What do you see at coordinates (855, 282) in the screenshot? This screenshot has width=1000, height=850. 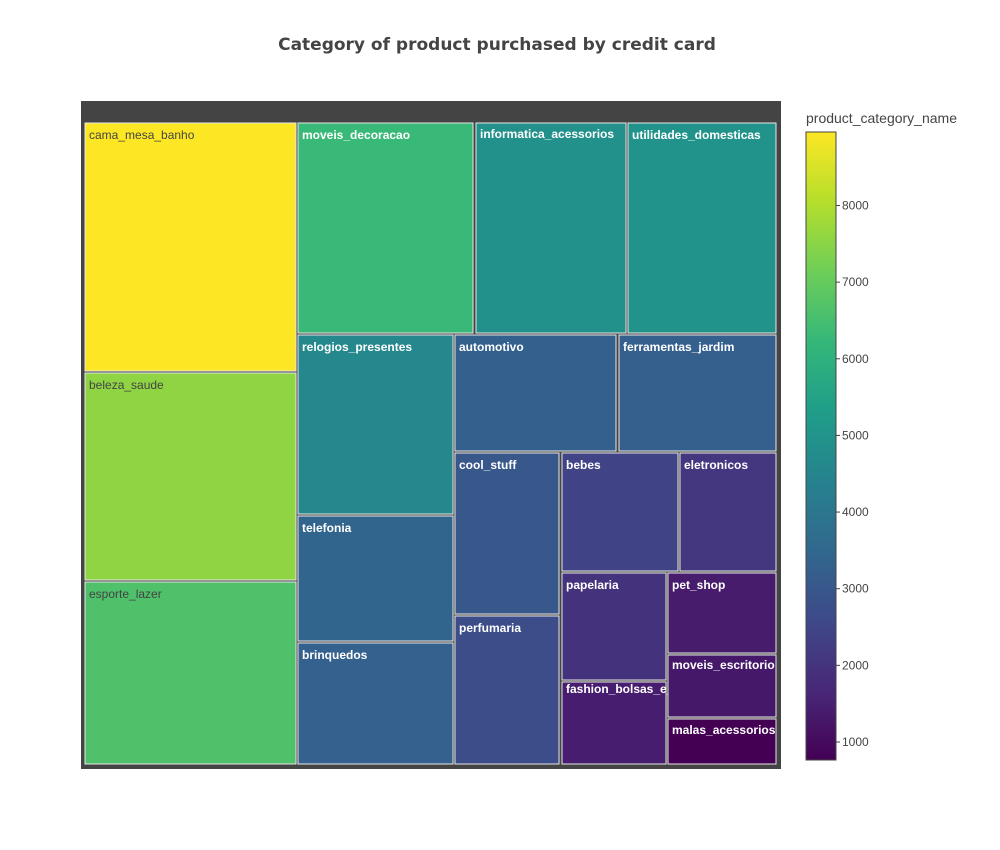 I see `colorbar-tick-label: 7000` at bounding box center [855, 282].